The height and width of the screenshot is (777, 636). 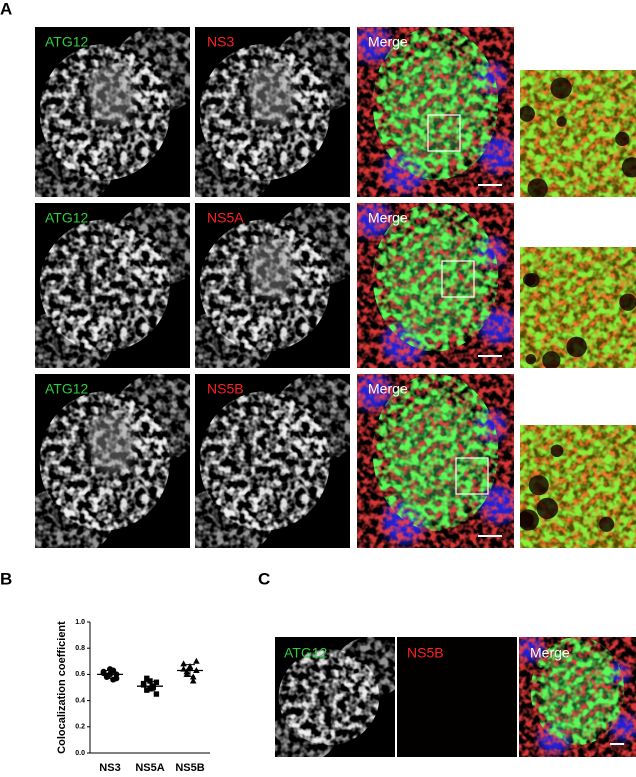 I want to click on channel-label: NS3, so click(x=220, y=42).